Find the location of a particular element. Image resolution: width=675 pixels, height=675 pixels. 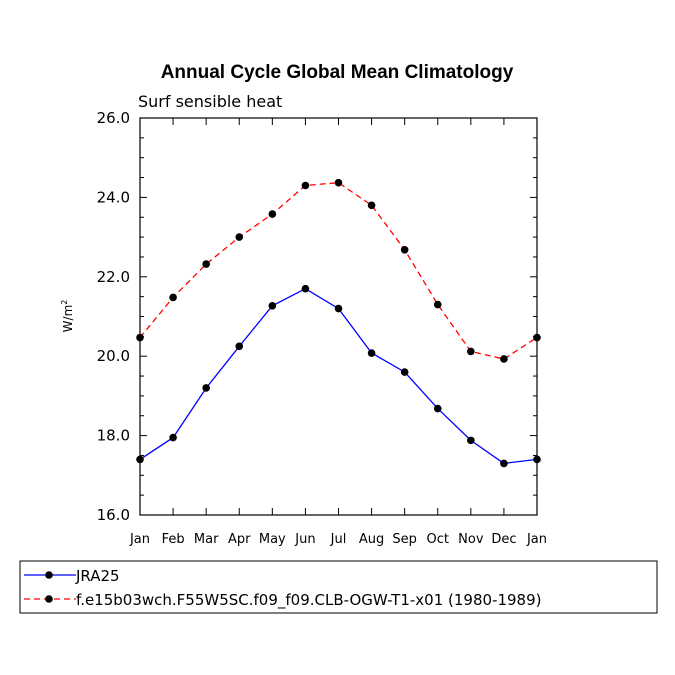

x-tick-label: Nov is located at coordinates (471, 539).